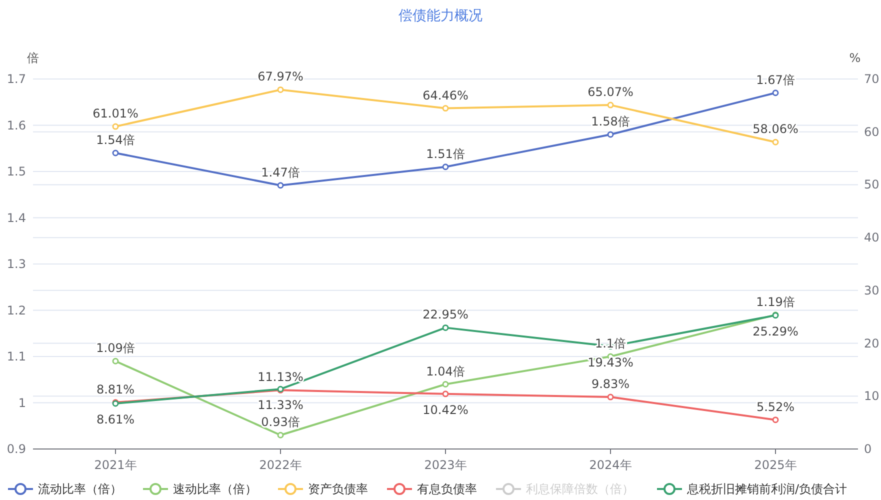  What do you see at coordinates (16, 171) in the screenshot?
I see `y-tick-label: 1.5` at bounding box center [16, 171].